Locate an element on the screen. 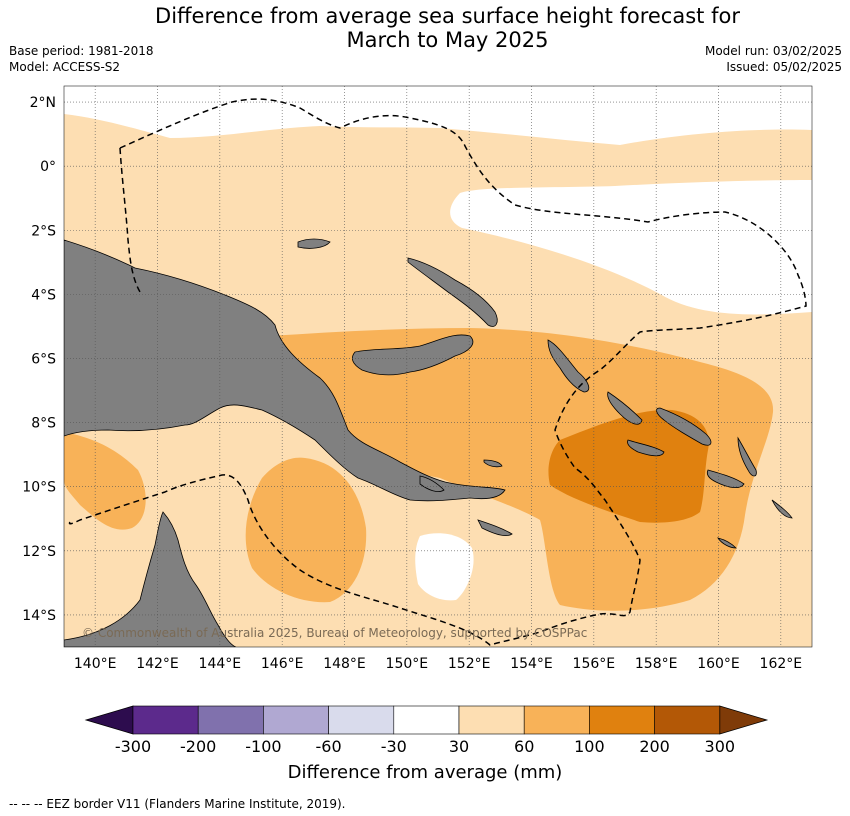  latitude-labels: 2°N 0° 2°S 4°S 6°S 8°S 10°S 12°S 14°S is located at coordinates (39, 359).